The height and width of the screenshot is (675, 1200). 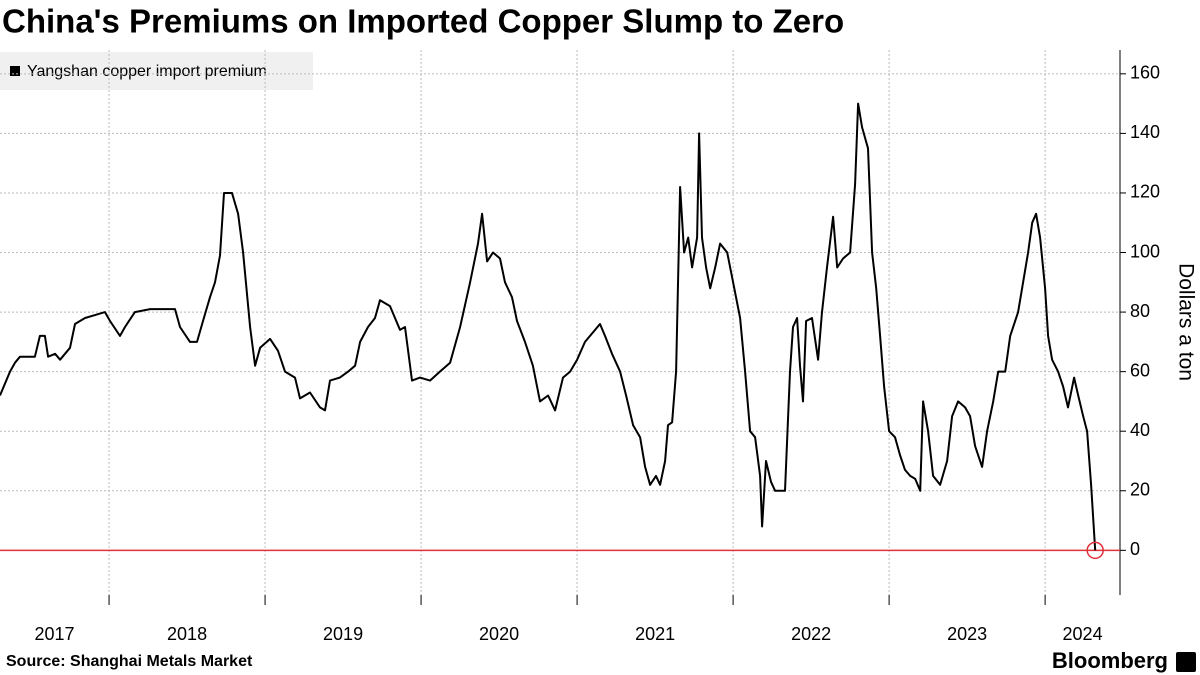 I want to click on source: Source: Shanghai Metals Market, so click(x=129, y=661).